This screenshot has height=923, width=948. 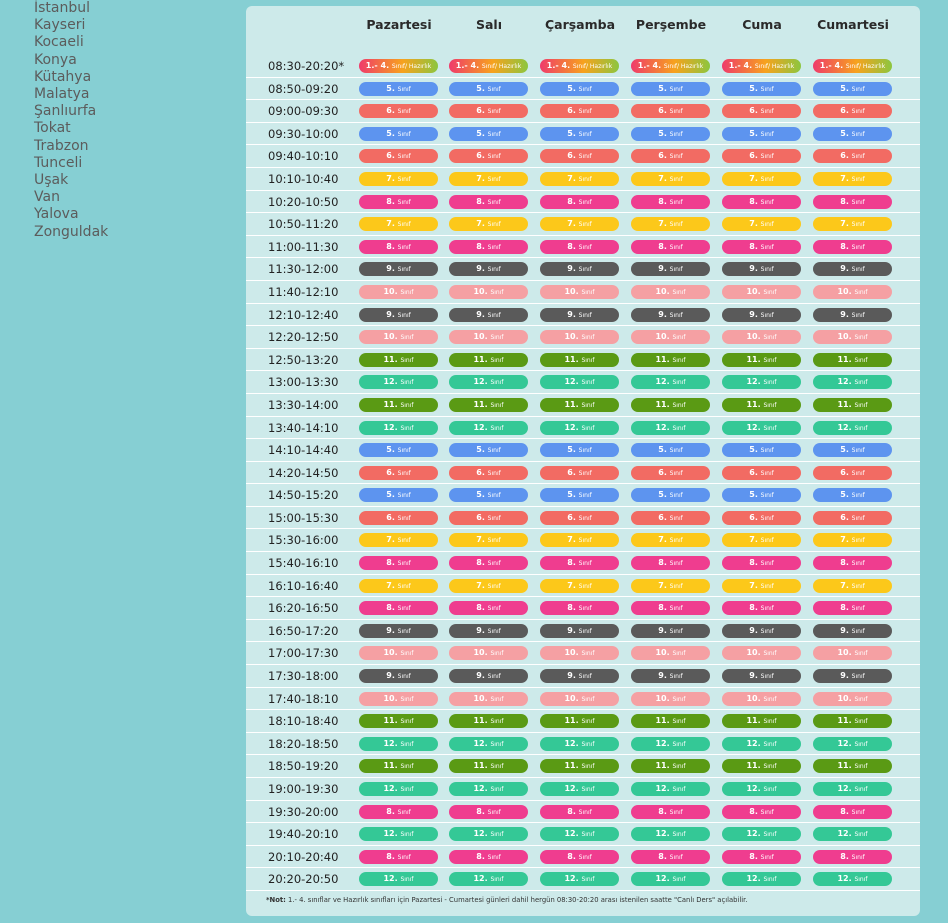 I want to click on city-link: Malatya, so click(x=62, y=94).